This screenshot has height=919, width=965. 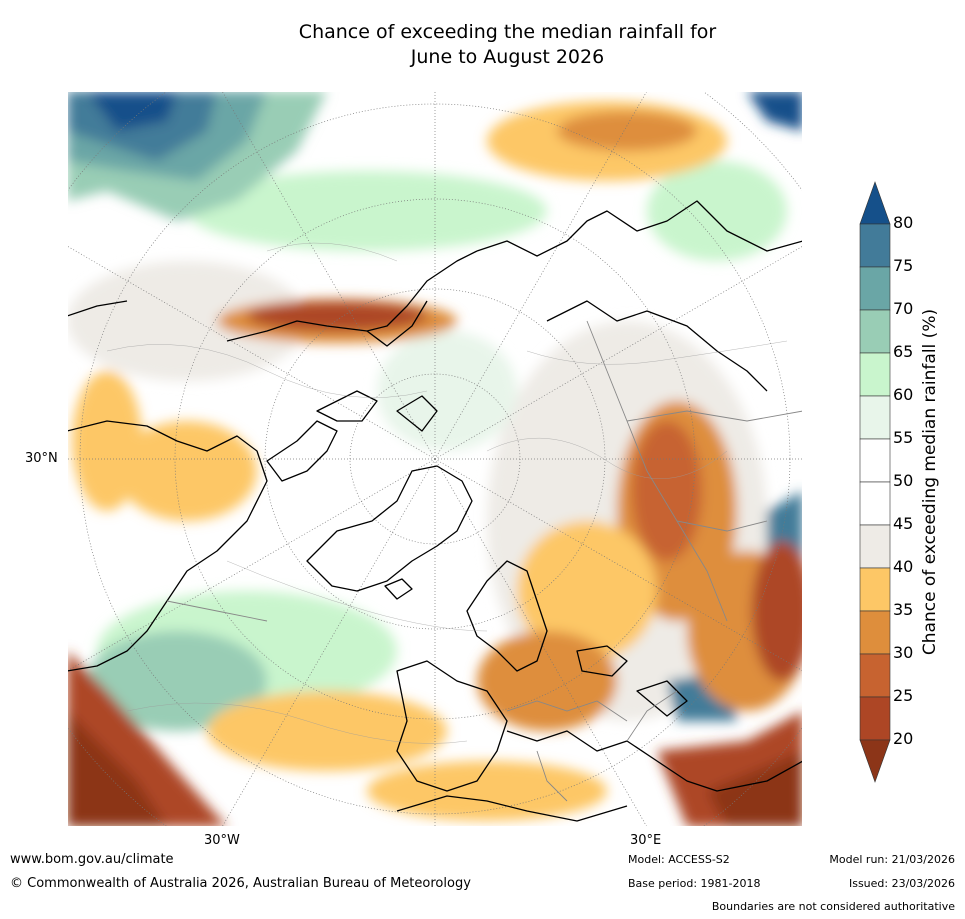 What do you see at coordinates (901, 883) in the screenshot?
I see `footer-issued: Issued: 23/03/2026` at bounding box center [901, 883].